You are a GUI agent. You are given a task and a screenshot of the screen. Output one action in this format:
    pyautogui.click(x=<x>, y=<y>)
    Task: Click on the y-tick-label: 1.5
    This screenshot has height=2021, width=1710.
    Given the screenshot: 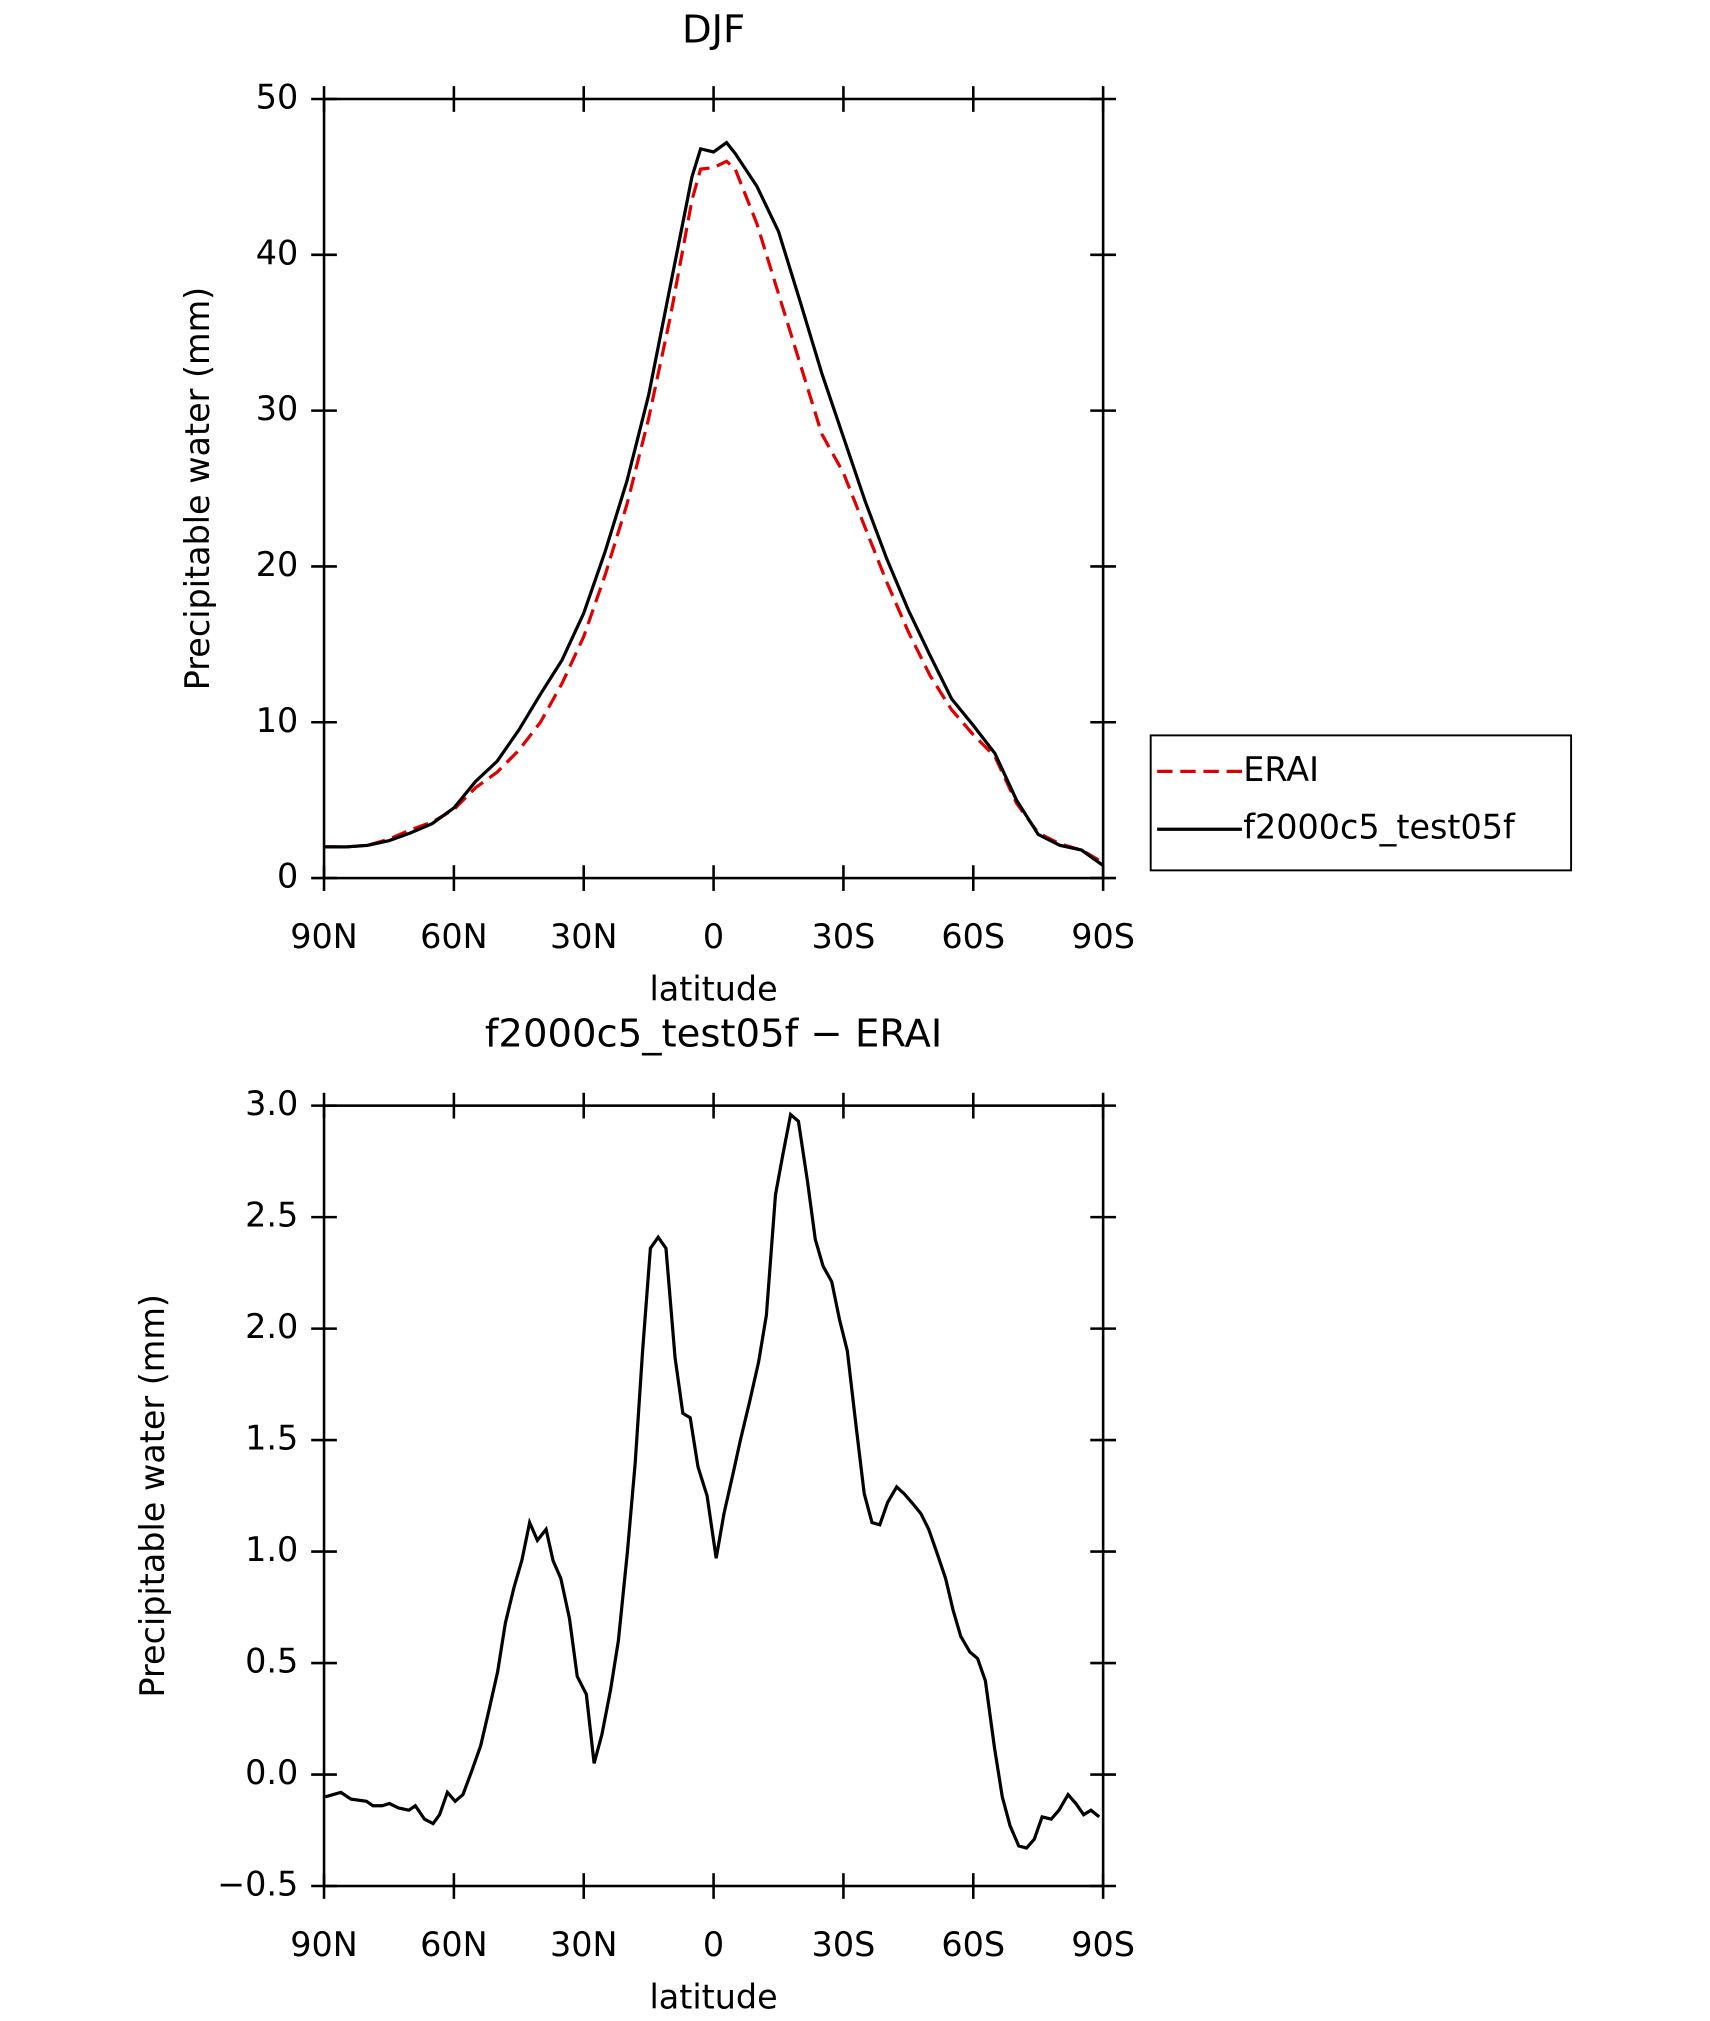 What is the action you would take?
    pyautogui.click(x=271, y=1438)
    